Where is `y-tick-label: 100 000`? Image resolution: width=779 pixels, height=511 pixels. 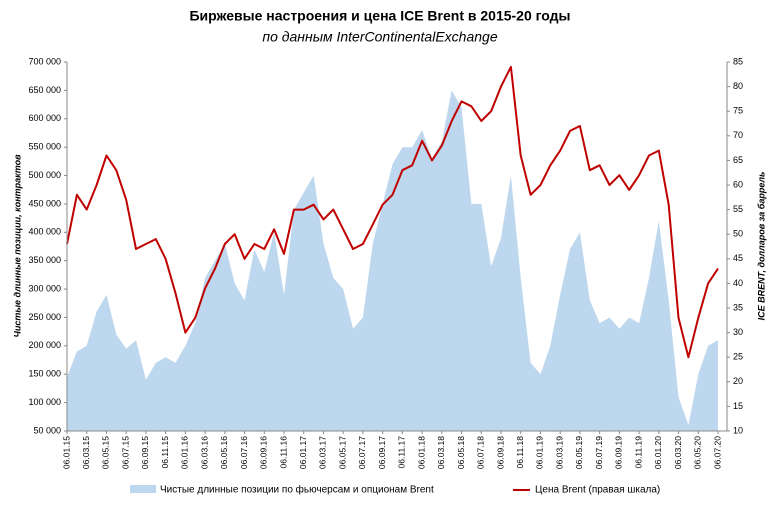
y-tick-label: 100 000 is located at coordinates (44, 402).